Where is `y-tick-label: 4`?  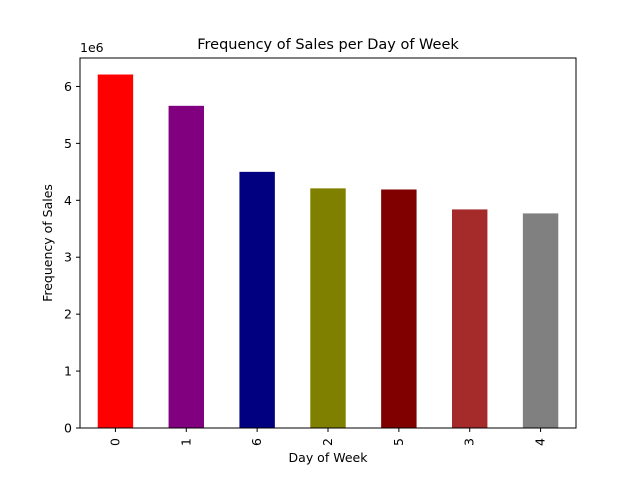 y-tick-label: 4 is located at coordinates (68, 200).